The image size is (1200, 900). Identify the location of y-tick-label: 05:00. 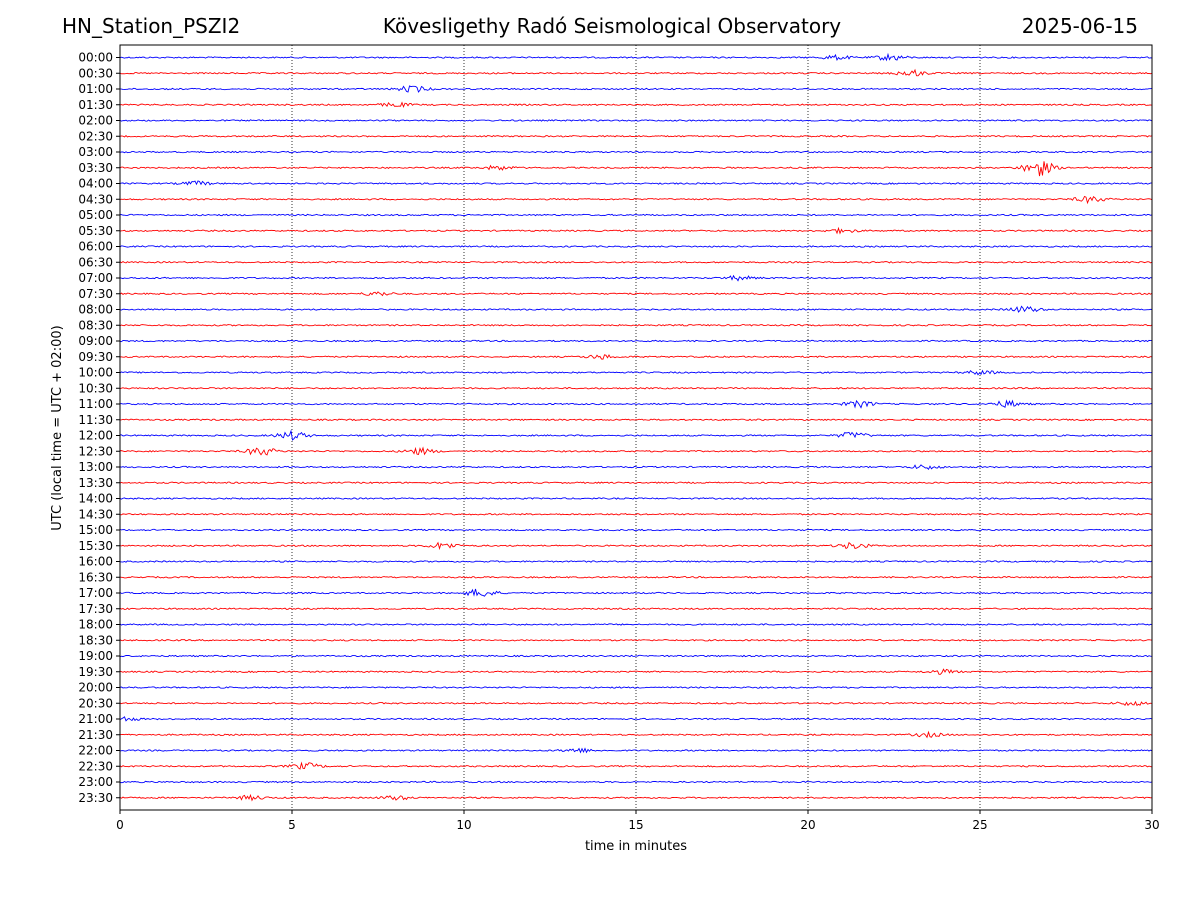
(95, 215).